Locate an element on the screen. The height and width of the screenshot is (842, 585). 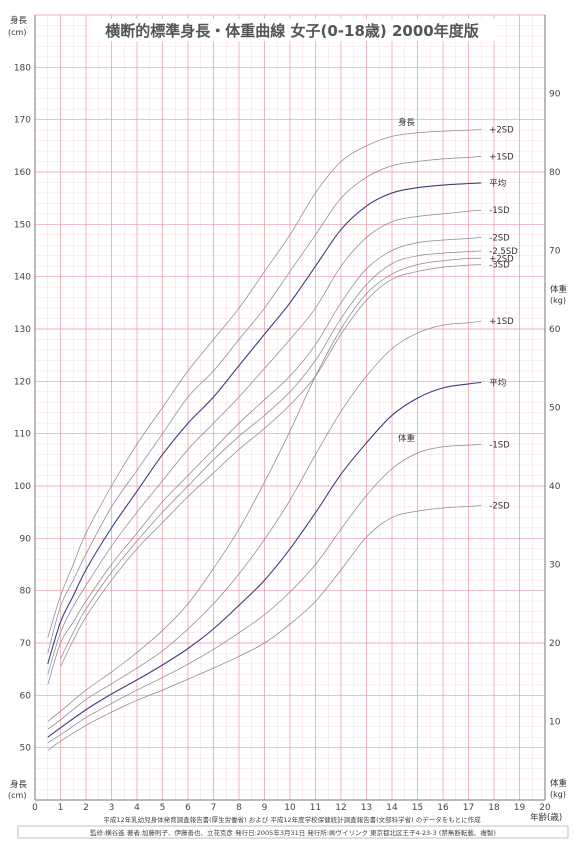
right-axis-label-bottom: 体重 is located at coordinates (559, 783).